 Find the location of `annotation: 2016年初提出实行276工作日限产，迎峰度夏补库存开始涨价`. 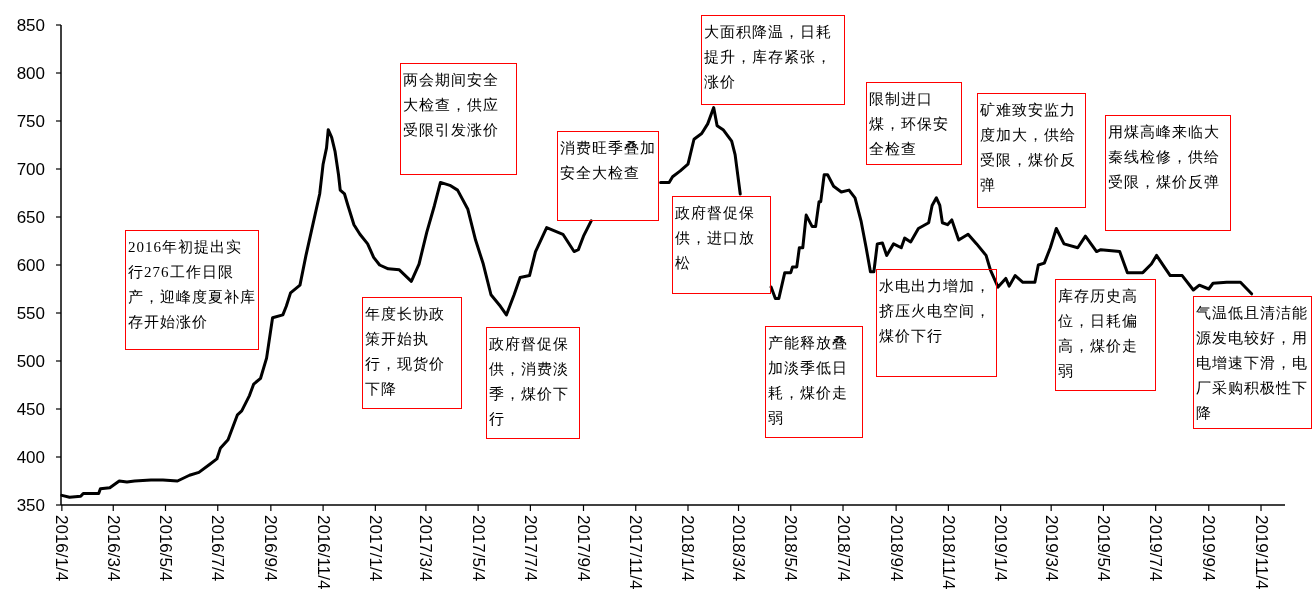

annotation: 2016年初提出实行276工作日限产，迎峰度夏补库存开始涨价 is located at coordinates (192, 290).